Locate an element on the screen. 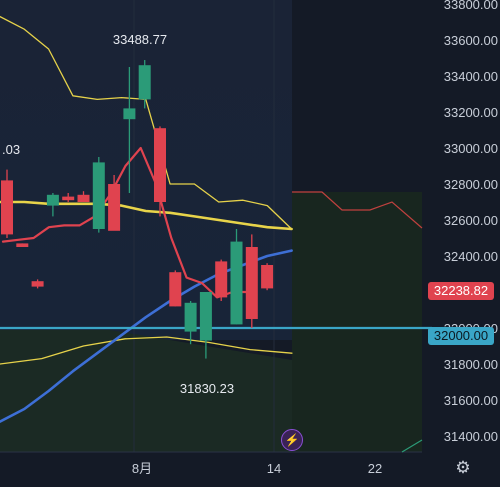  right-band-lower is located at coordinates (412, 446).